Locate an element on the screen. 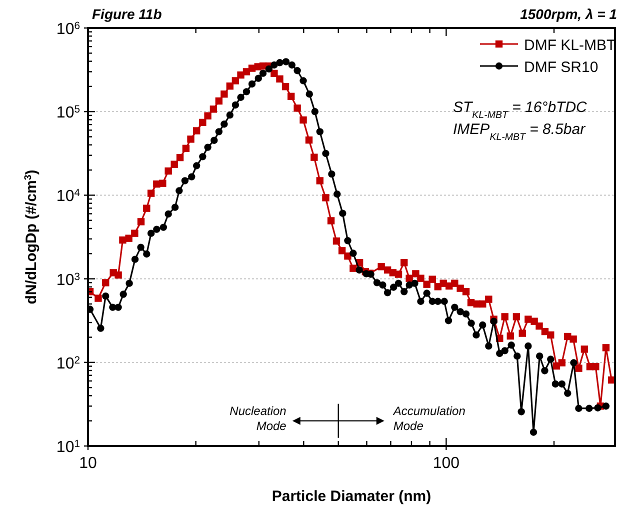  y-tick-label: 10$^{6}$ is located at coordinates (68, 29).